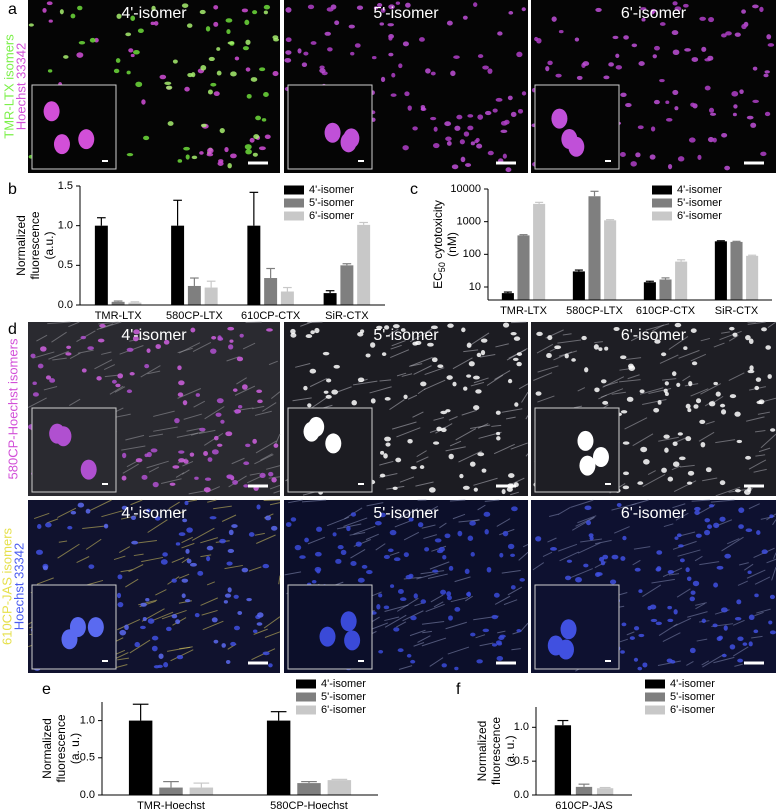  I want to click on side-label: 580CP-Hoechst isomers, so click(12, 408).